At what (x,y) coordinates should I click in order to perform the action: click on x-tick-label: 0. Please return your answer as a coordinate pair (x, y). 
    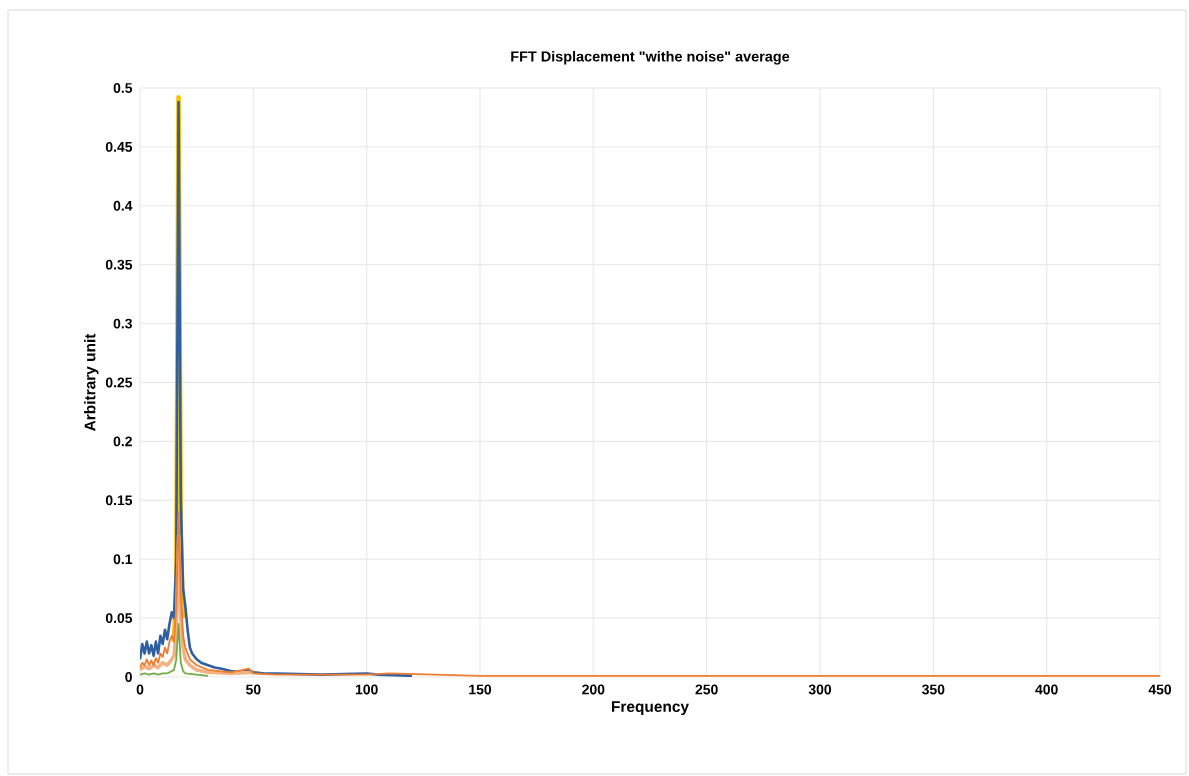
    Looking at the image, I should click on (140, 689).